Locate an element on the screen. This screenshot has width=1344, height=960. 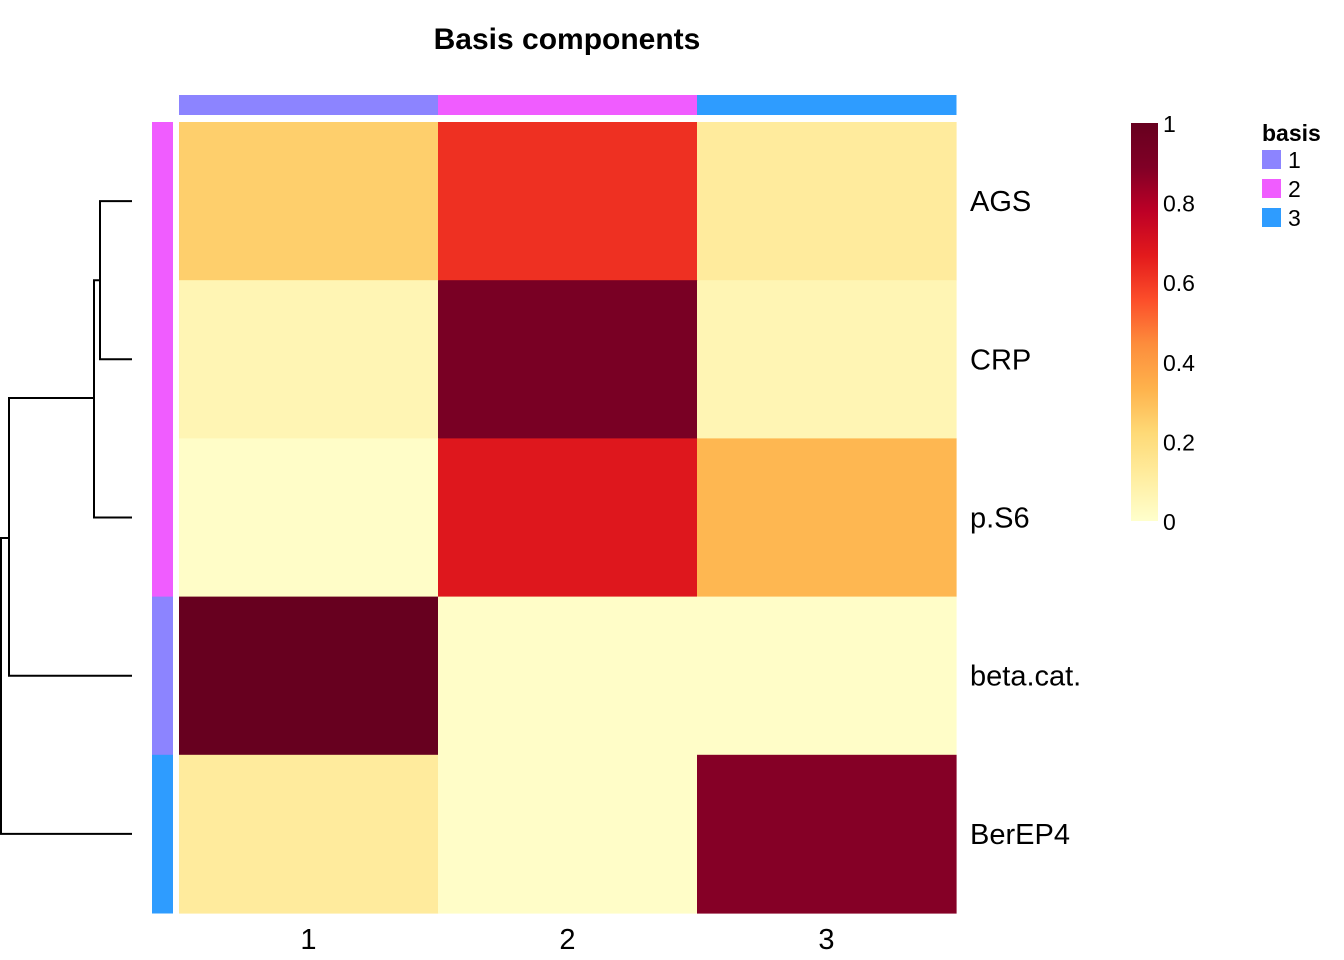
column-labels: 1 2 3 is located at coordinates (567, 940).